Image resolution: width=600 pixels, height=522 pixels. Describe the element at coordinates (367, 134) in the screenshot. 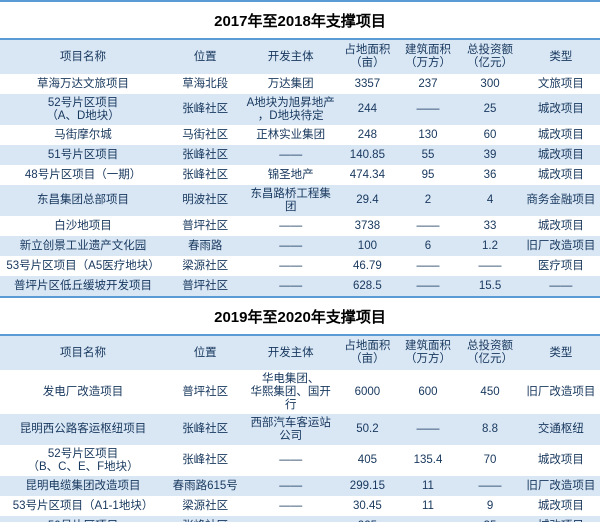

I see `table-cell: 248` at that location.